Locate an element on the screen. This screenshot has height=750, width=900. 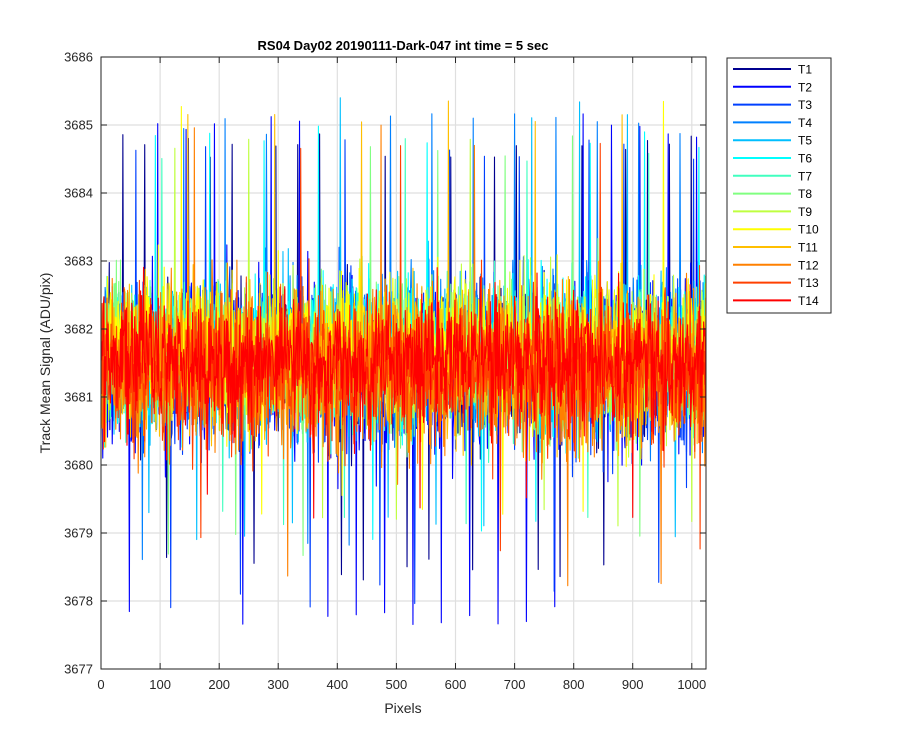
x-tick-label: 300 is located at coordinates (278, 684).